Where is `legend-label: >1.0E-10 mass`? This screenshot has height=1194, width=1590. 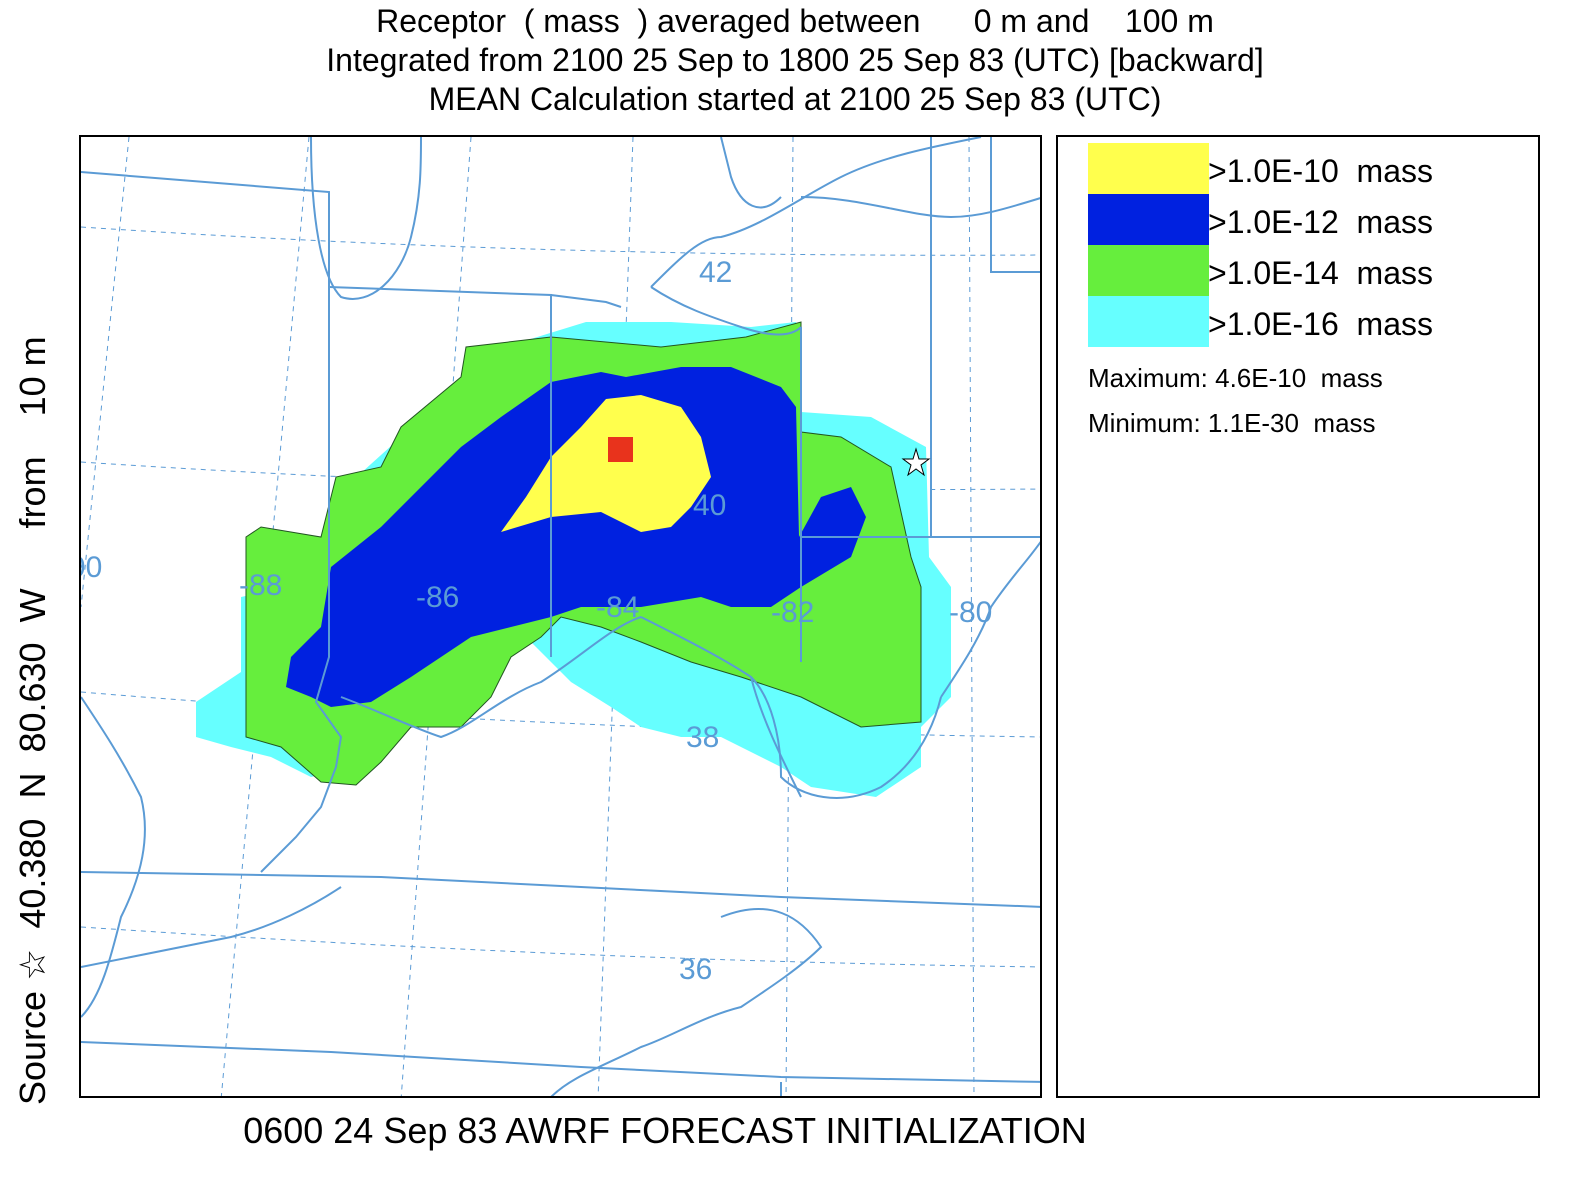 legend-label: >1.0E-10 mass is located at coordinates (1320, 171).